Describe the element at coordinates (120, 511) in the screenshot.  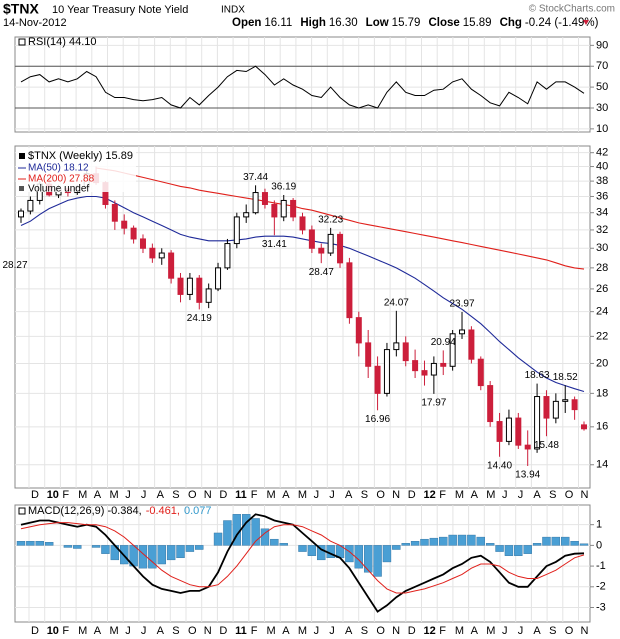
I see `legend-entry: MACD(12,26,9) -0.384, -0.461, 0.077` at that location.